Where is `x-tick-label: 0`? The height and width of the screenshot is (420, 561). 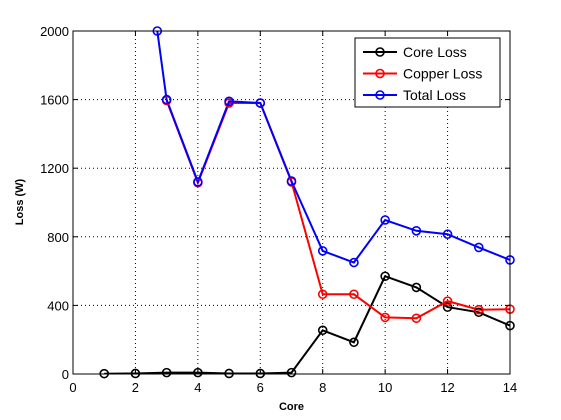 x-tick-label: 0 is located at coordinates (72, 387).